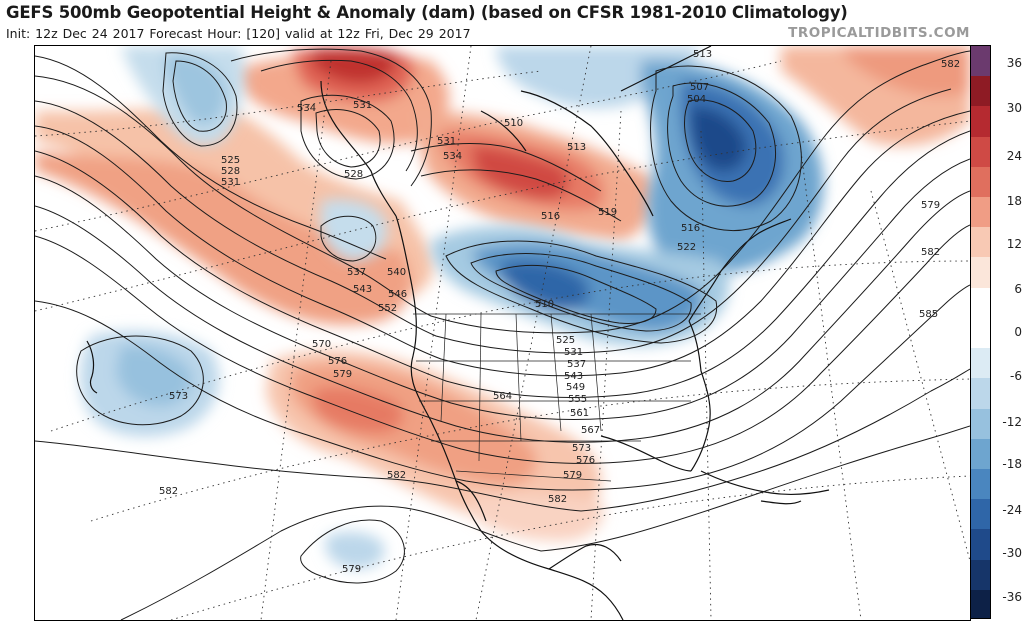 The height and width of the screenshot is (638, 1024). I want to click on contour-label: 561, so click(579, 413).